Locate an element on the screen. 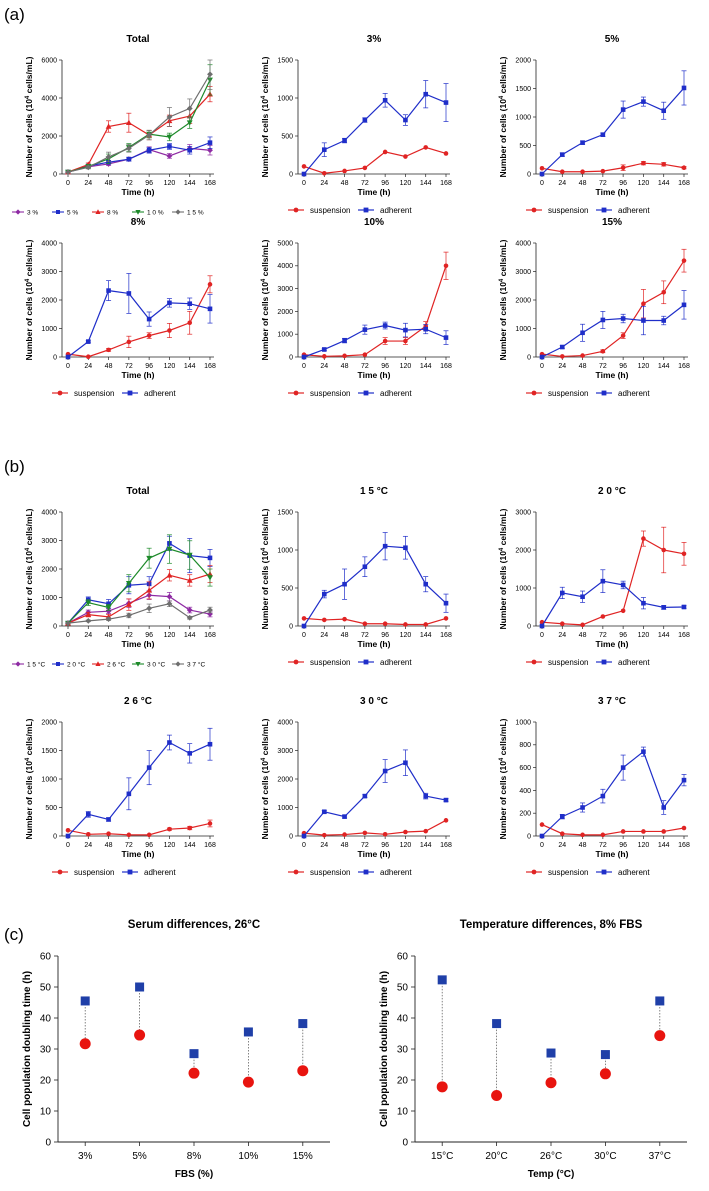  y-tick-label: 1000 is located at coordinates (49, 779).